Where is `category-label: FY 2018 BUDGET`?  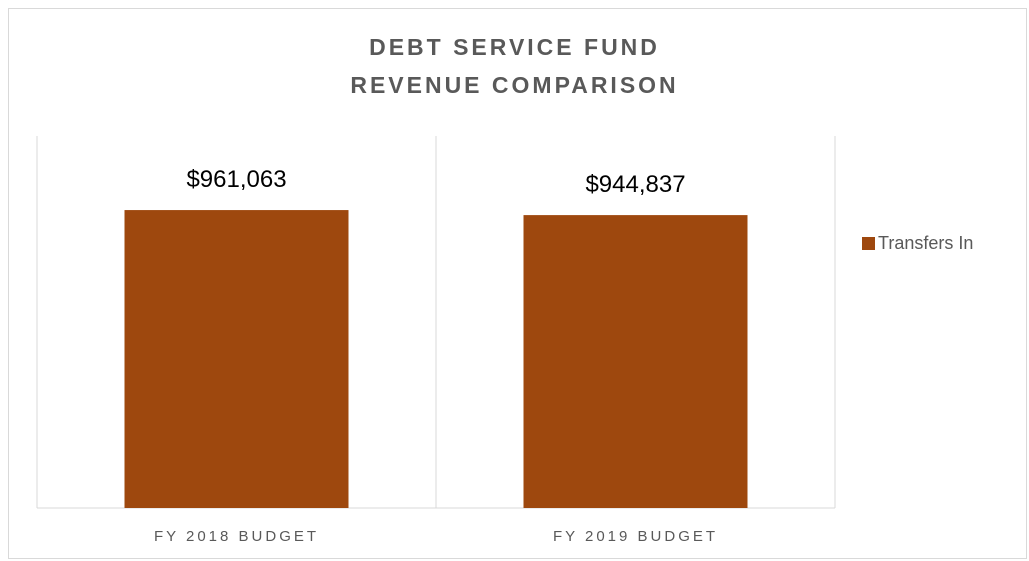
category-label: FY 2018 BUDGET is located at coordinates (236, 536).